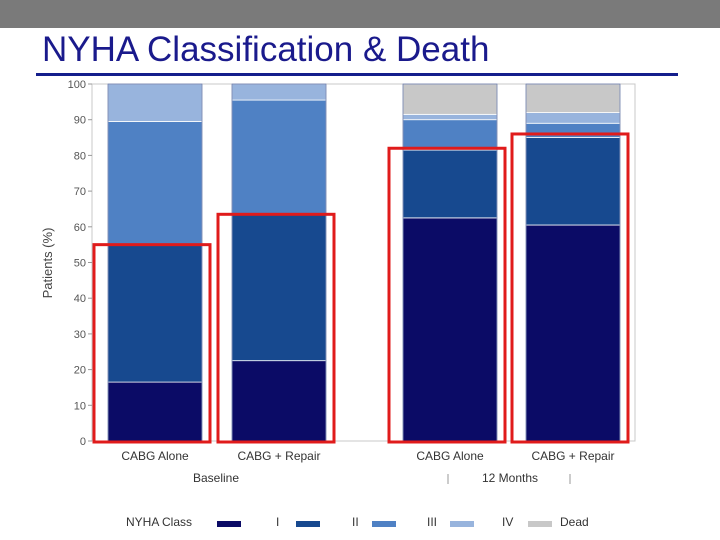 This screenshot has height=540, width=720. What do you see at coordinates (80, 299) in the screenshot?
I see `y-tick-label: 40` at bounding box center [80, 299].